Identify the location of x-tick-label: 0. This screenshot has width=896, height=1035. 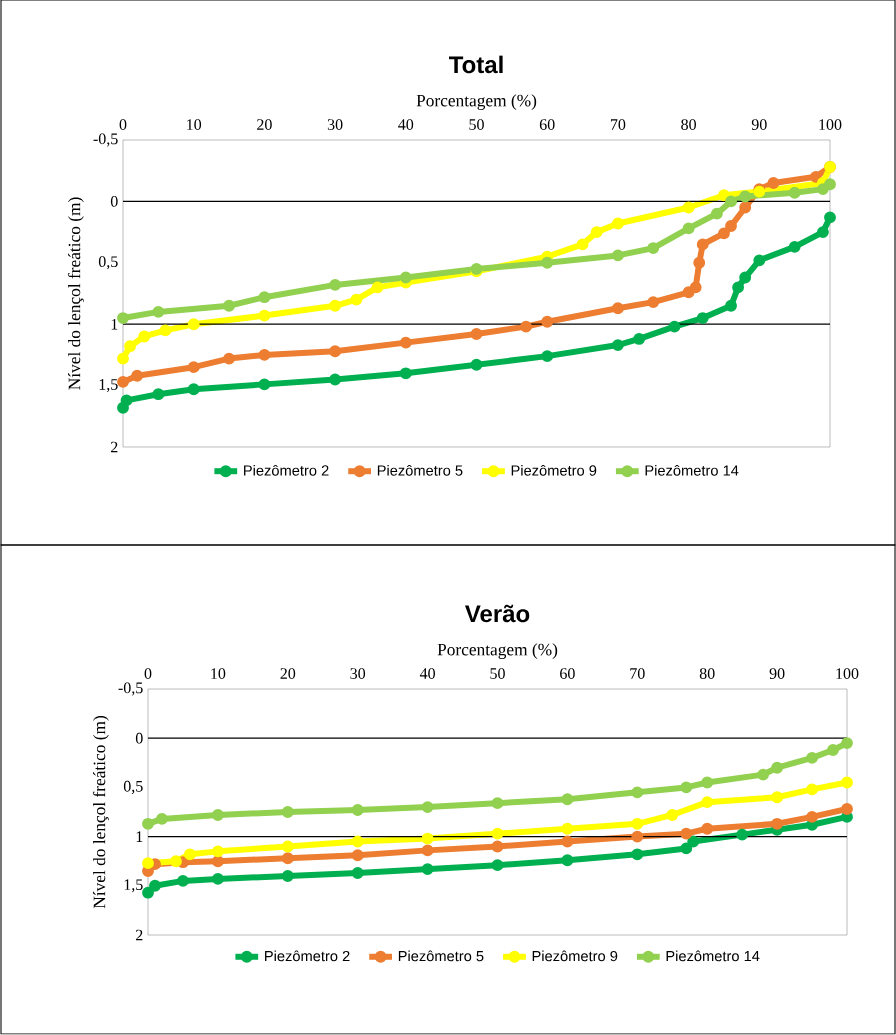
(148, 673).